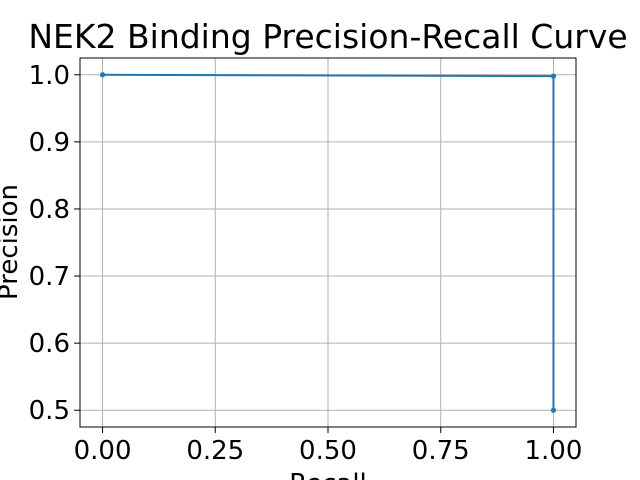  Describe the element at coordinates (49, 210) in the screenshot. I see `y-tick-label: 0.8` at that location.